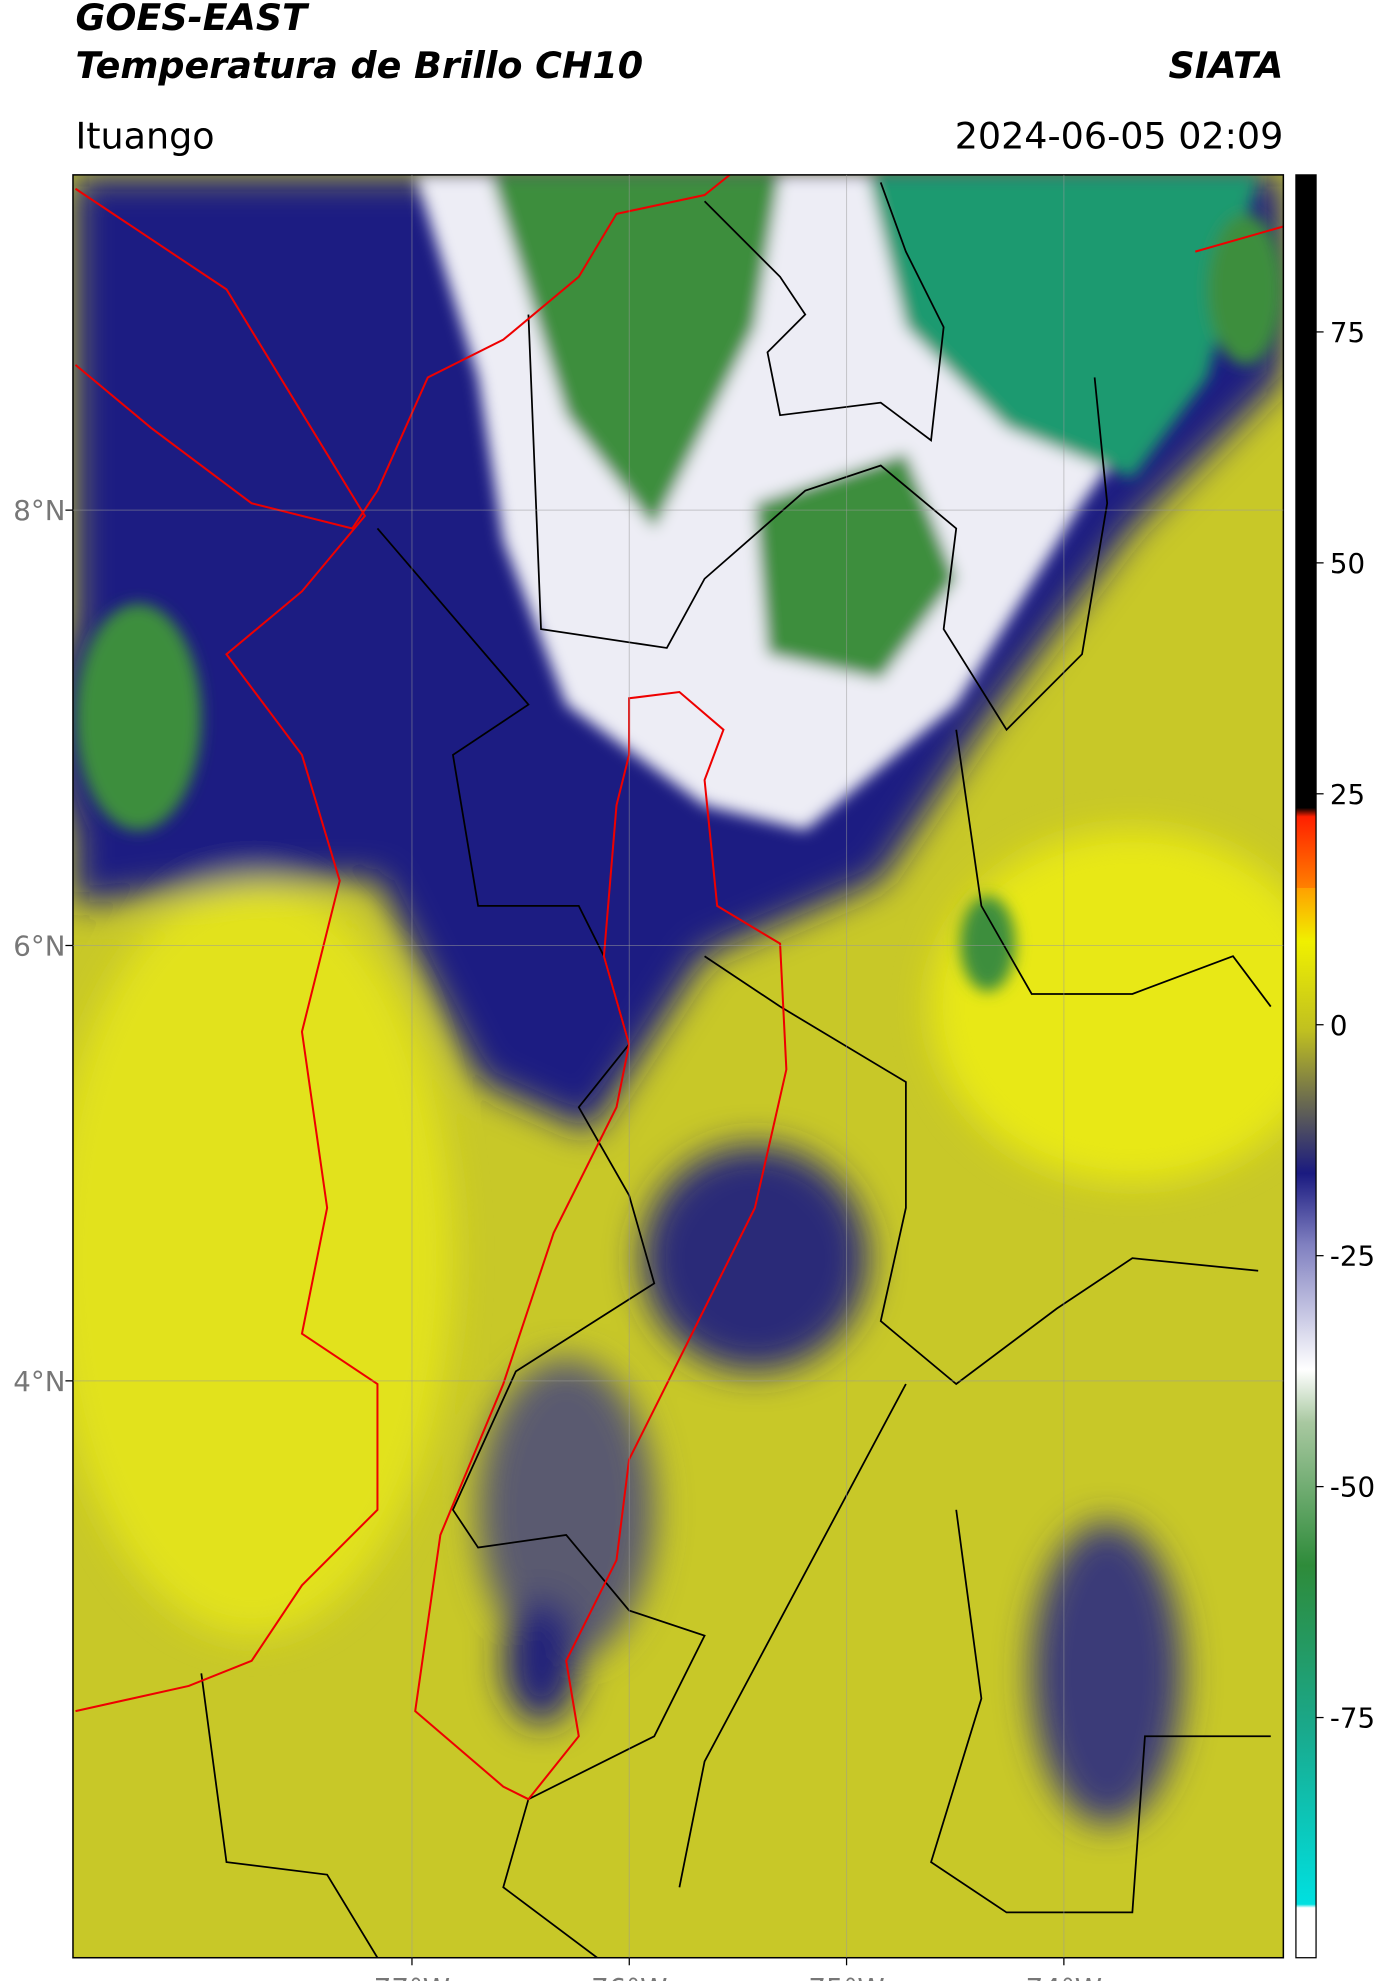 This screenshot has height=1981, width=1384. I want to click on colorbar-tick-label: -75, so click(1352, 1718).